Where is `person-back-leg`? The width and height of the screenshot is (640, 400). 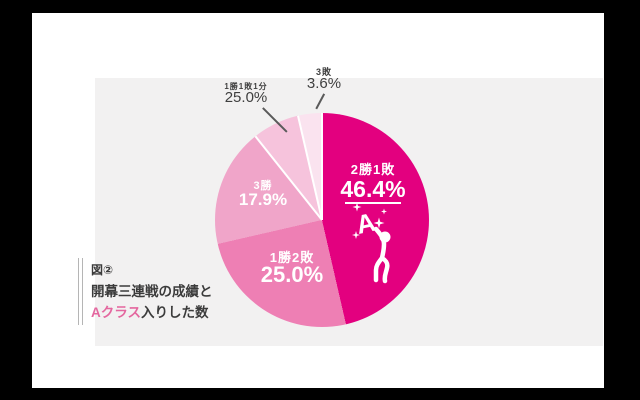 person-back-leg is located at coordinates (379, 269).